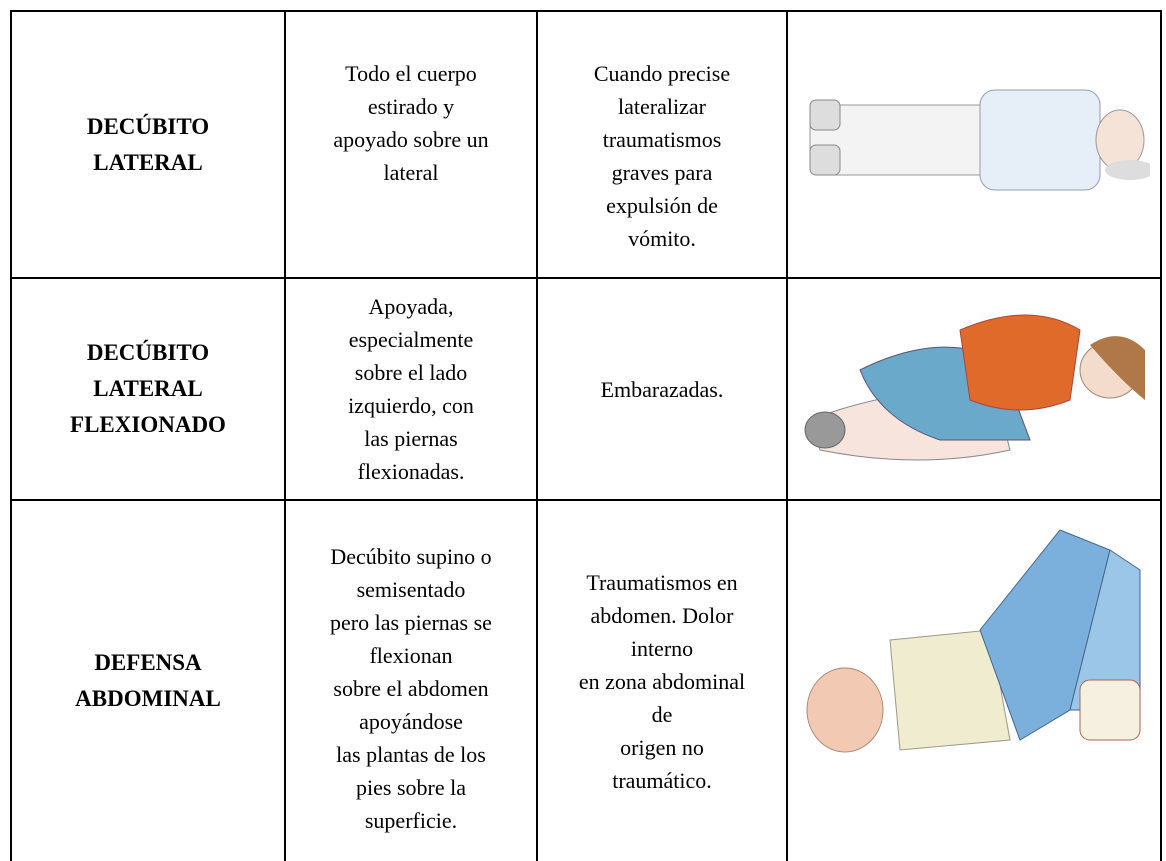  I want to click on cell-line: Apoyada,, so click(411, 306).